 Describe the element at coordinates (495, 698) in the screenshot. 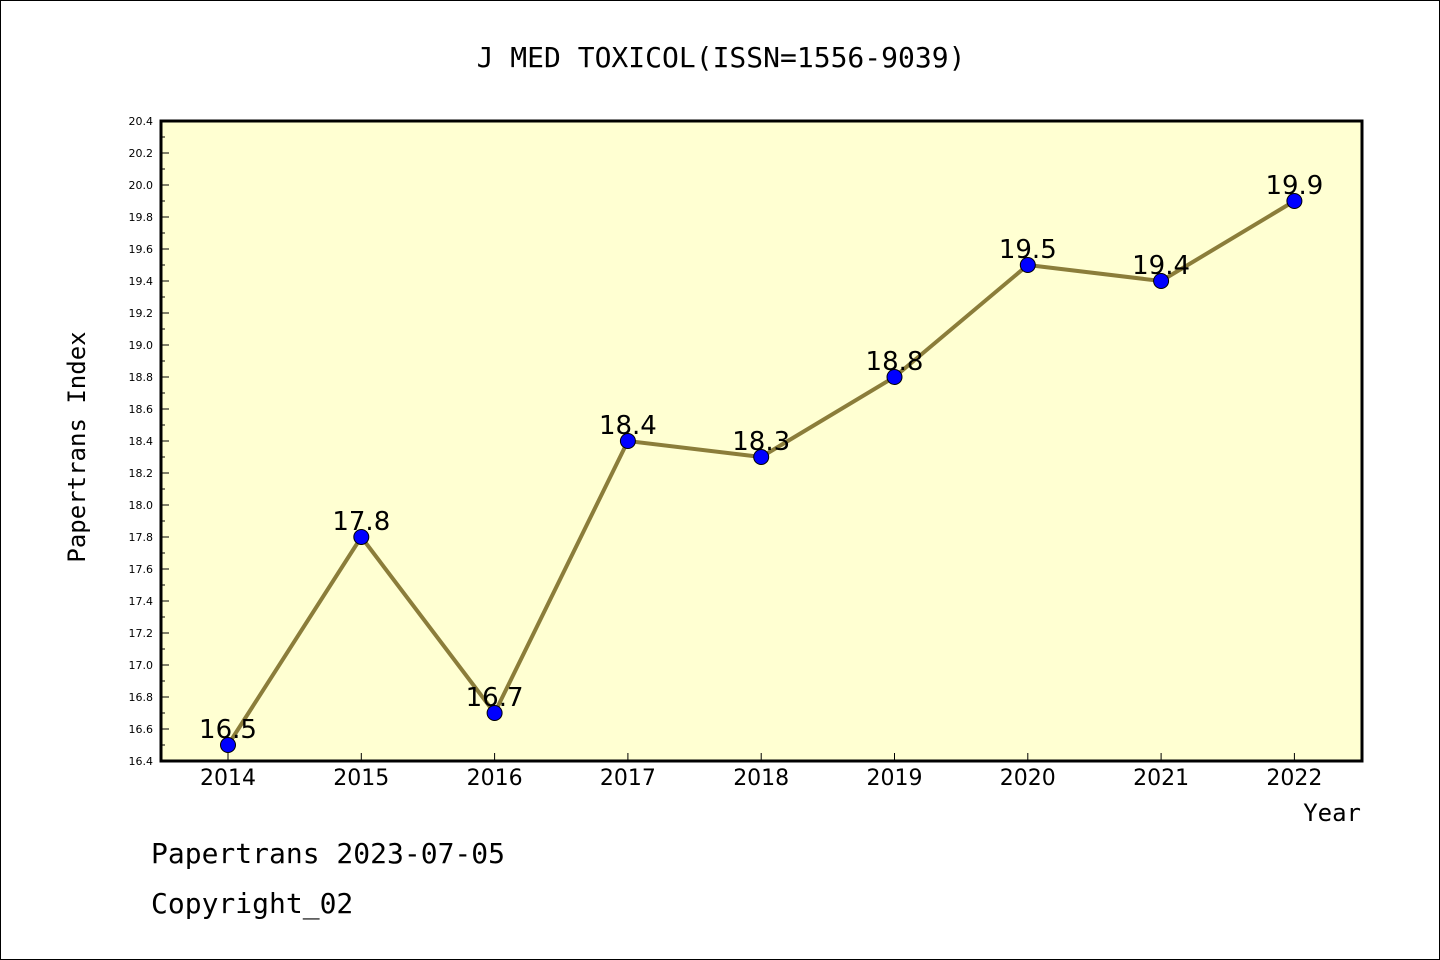

I see `data-label: 16.7` at that location.